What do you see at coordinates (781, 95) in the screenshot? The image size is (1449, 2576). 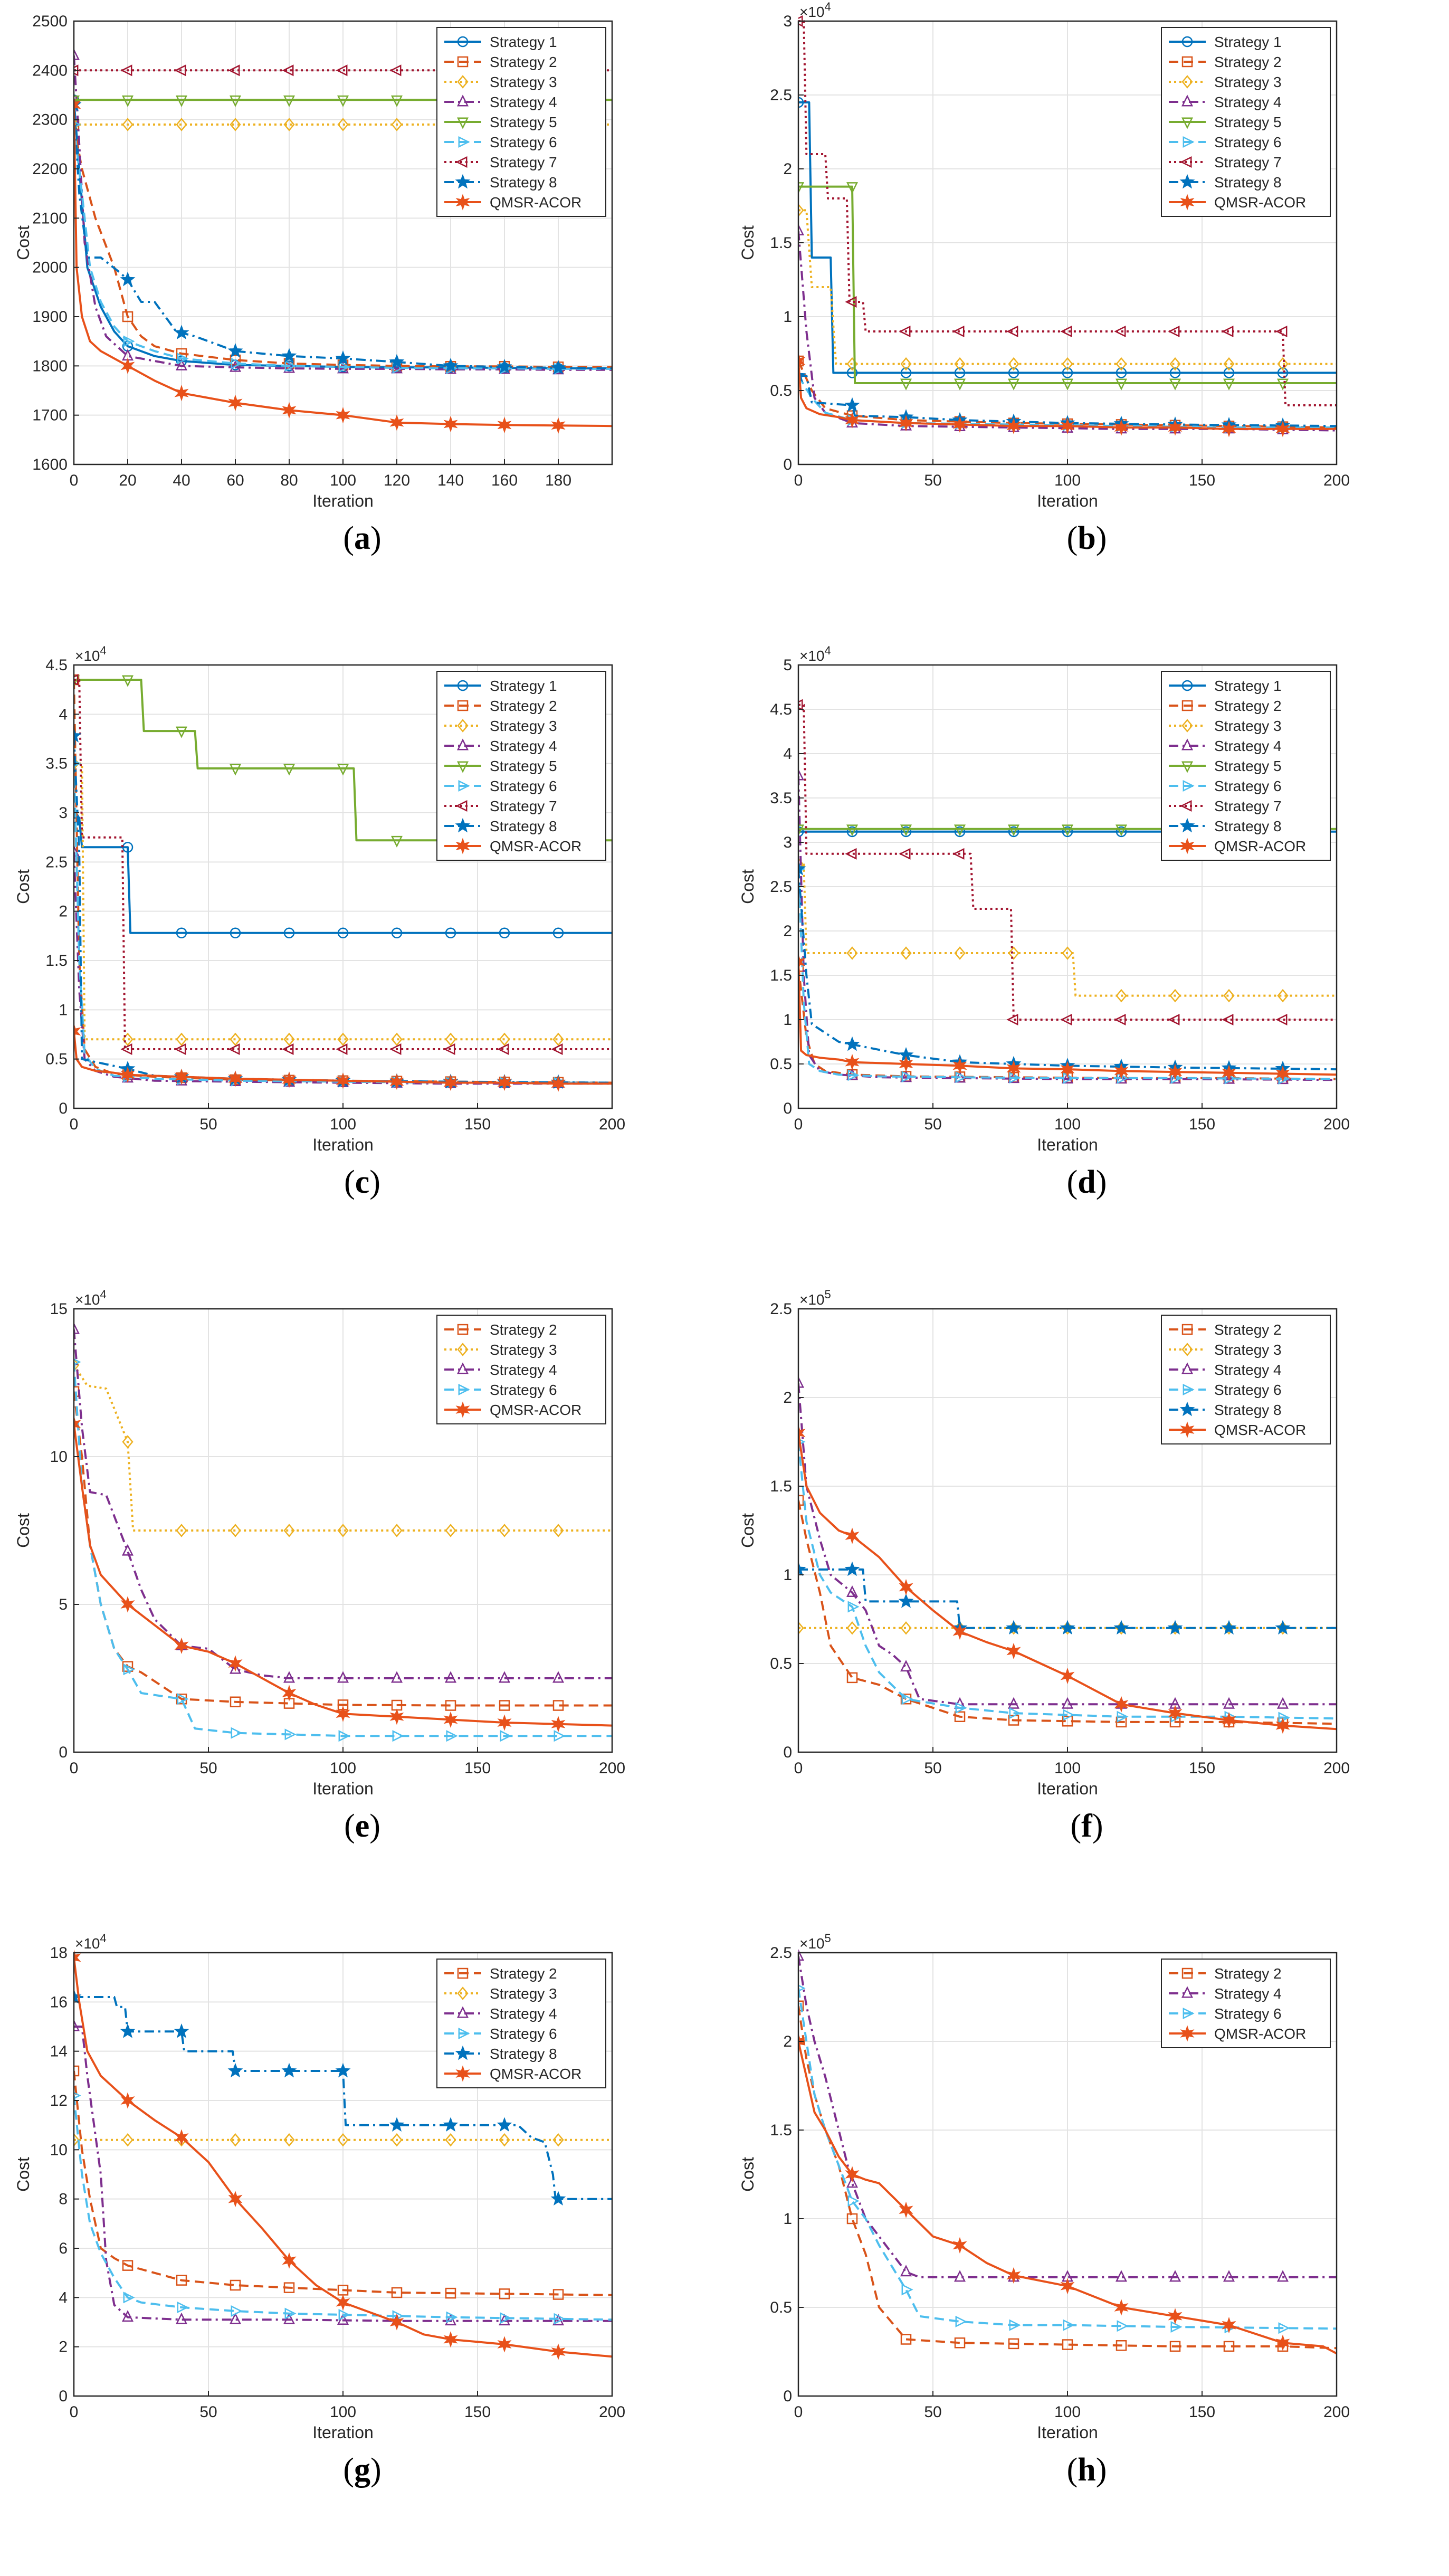 I see `y-tick-label: 2.5` at bounding box center [781, 95].